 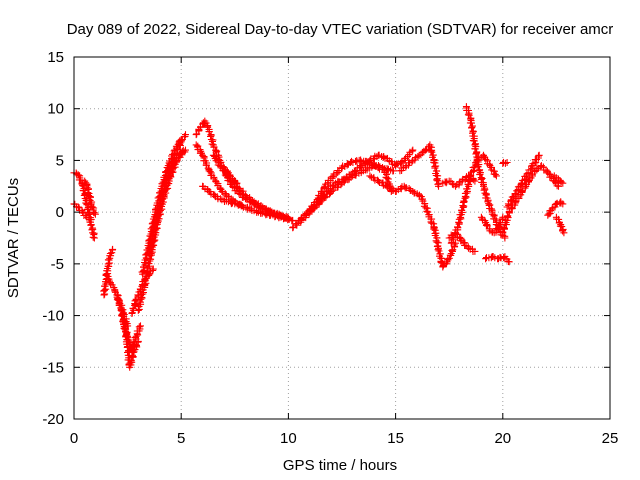 I want to click on x-axis-label: GPS time / hours, so click(x=340, y=465).